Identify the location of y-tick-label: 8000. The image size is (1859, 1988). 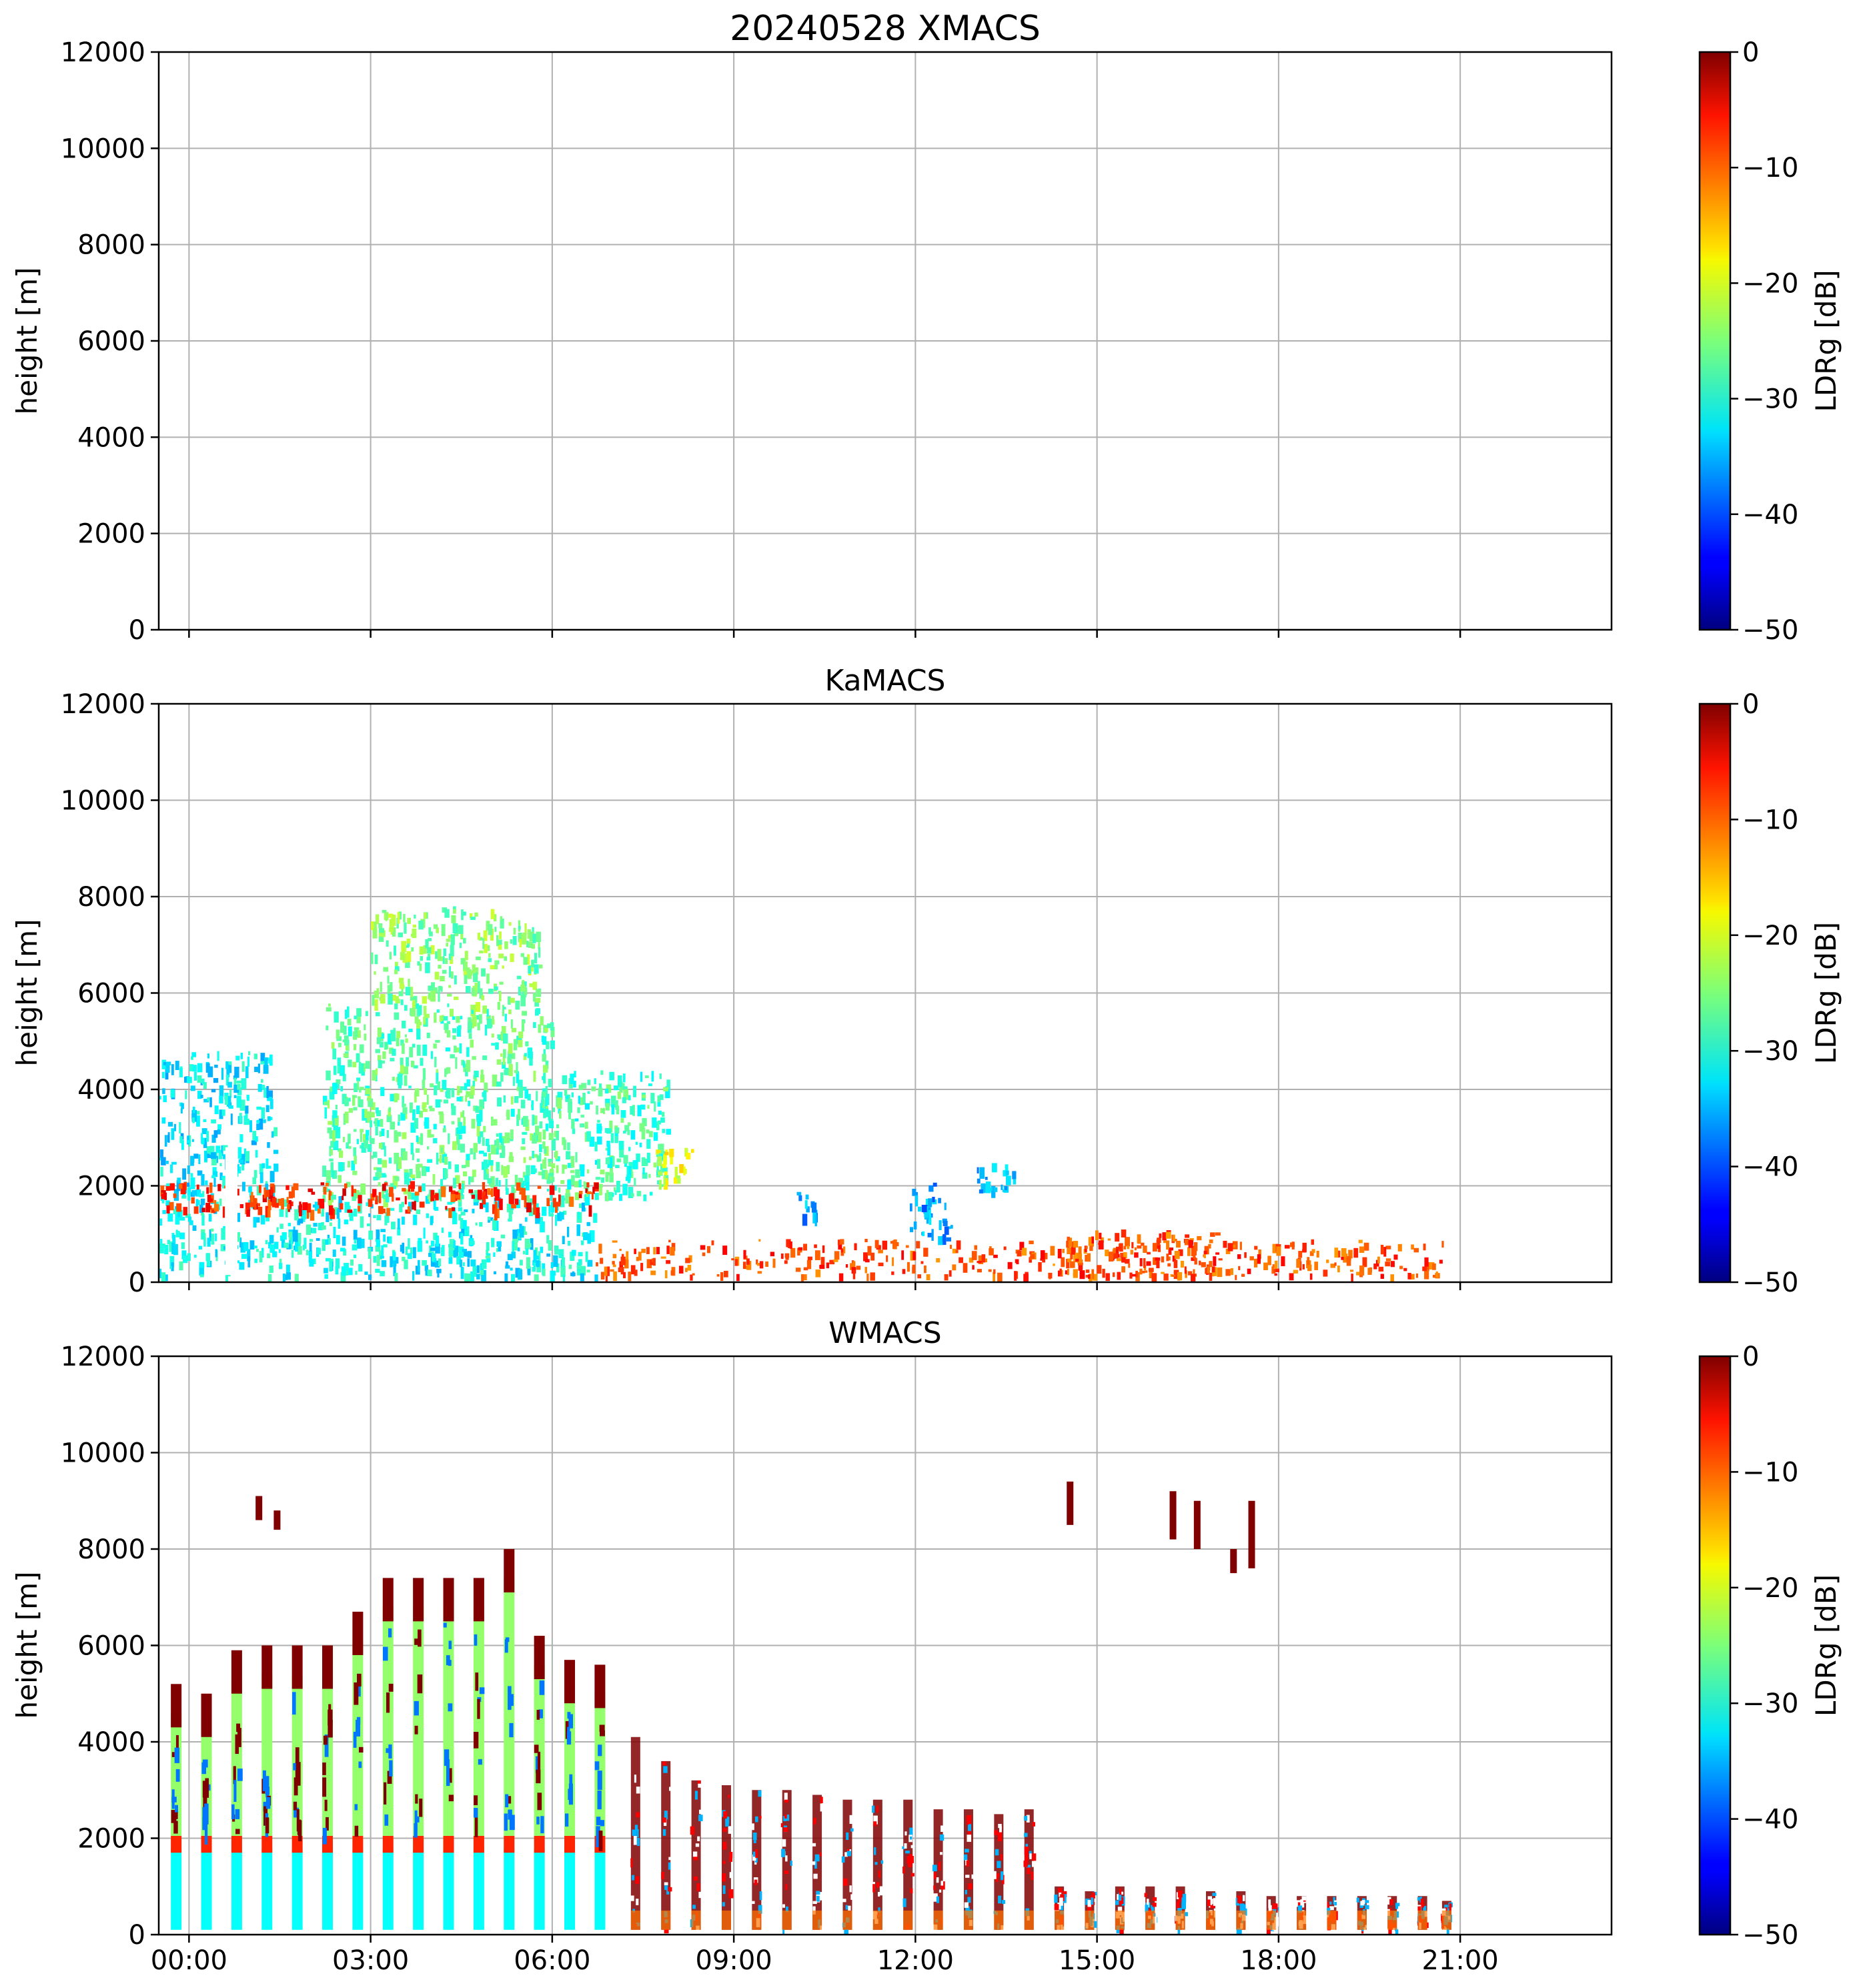
(111, 1549).